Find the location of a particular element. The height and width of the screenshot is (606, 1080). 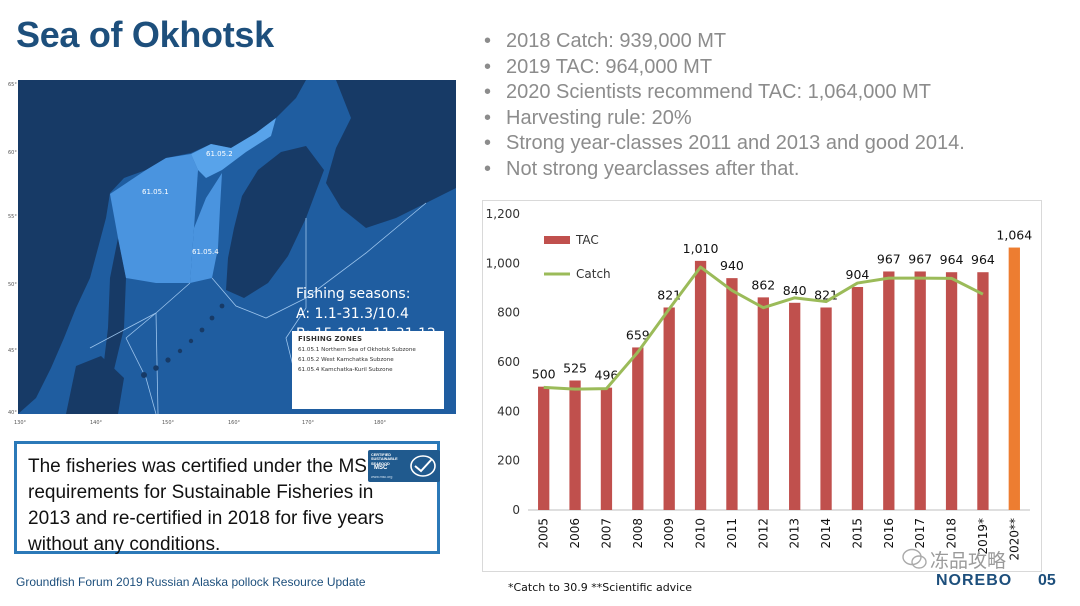

lon-label: 170° is located at coordinates (308, 423).